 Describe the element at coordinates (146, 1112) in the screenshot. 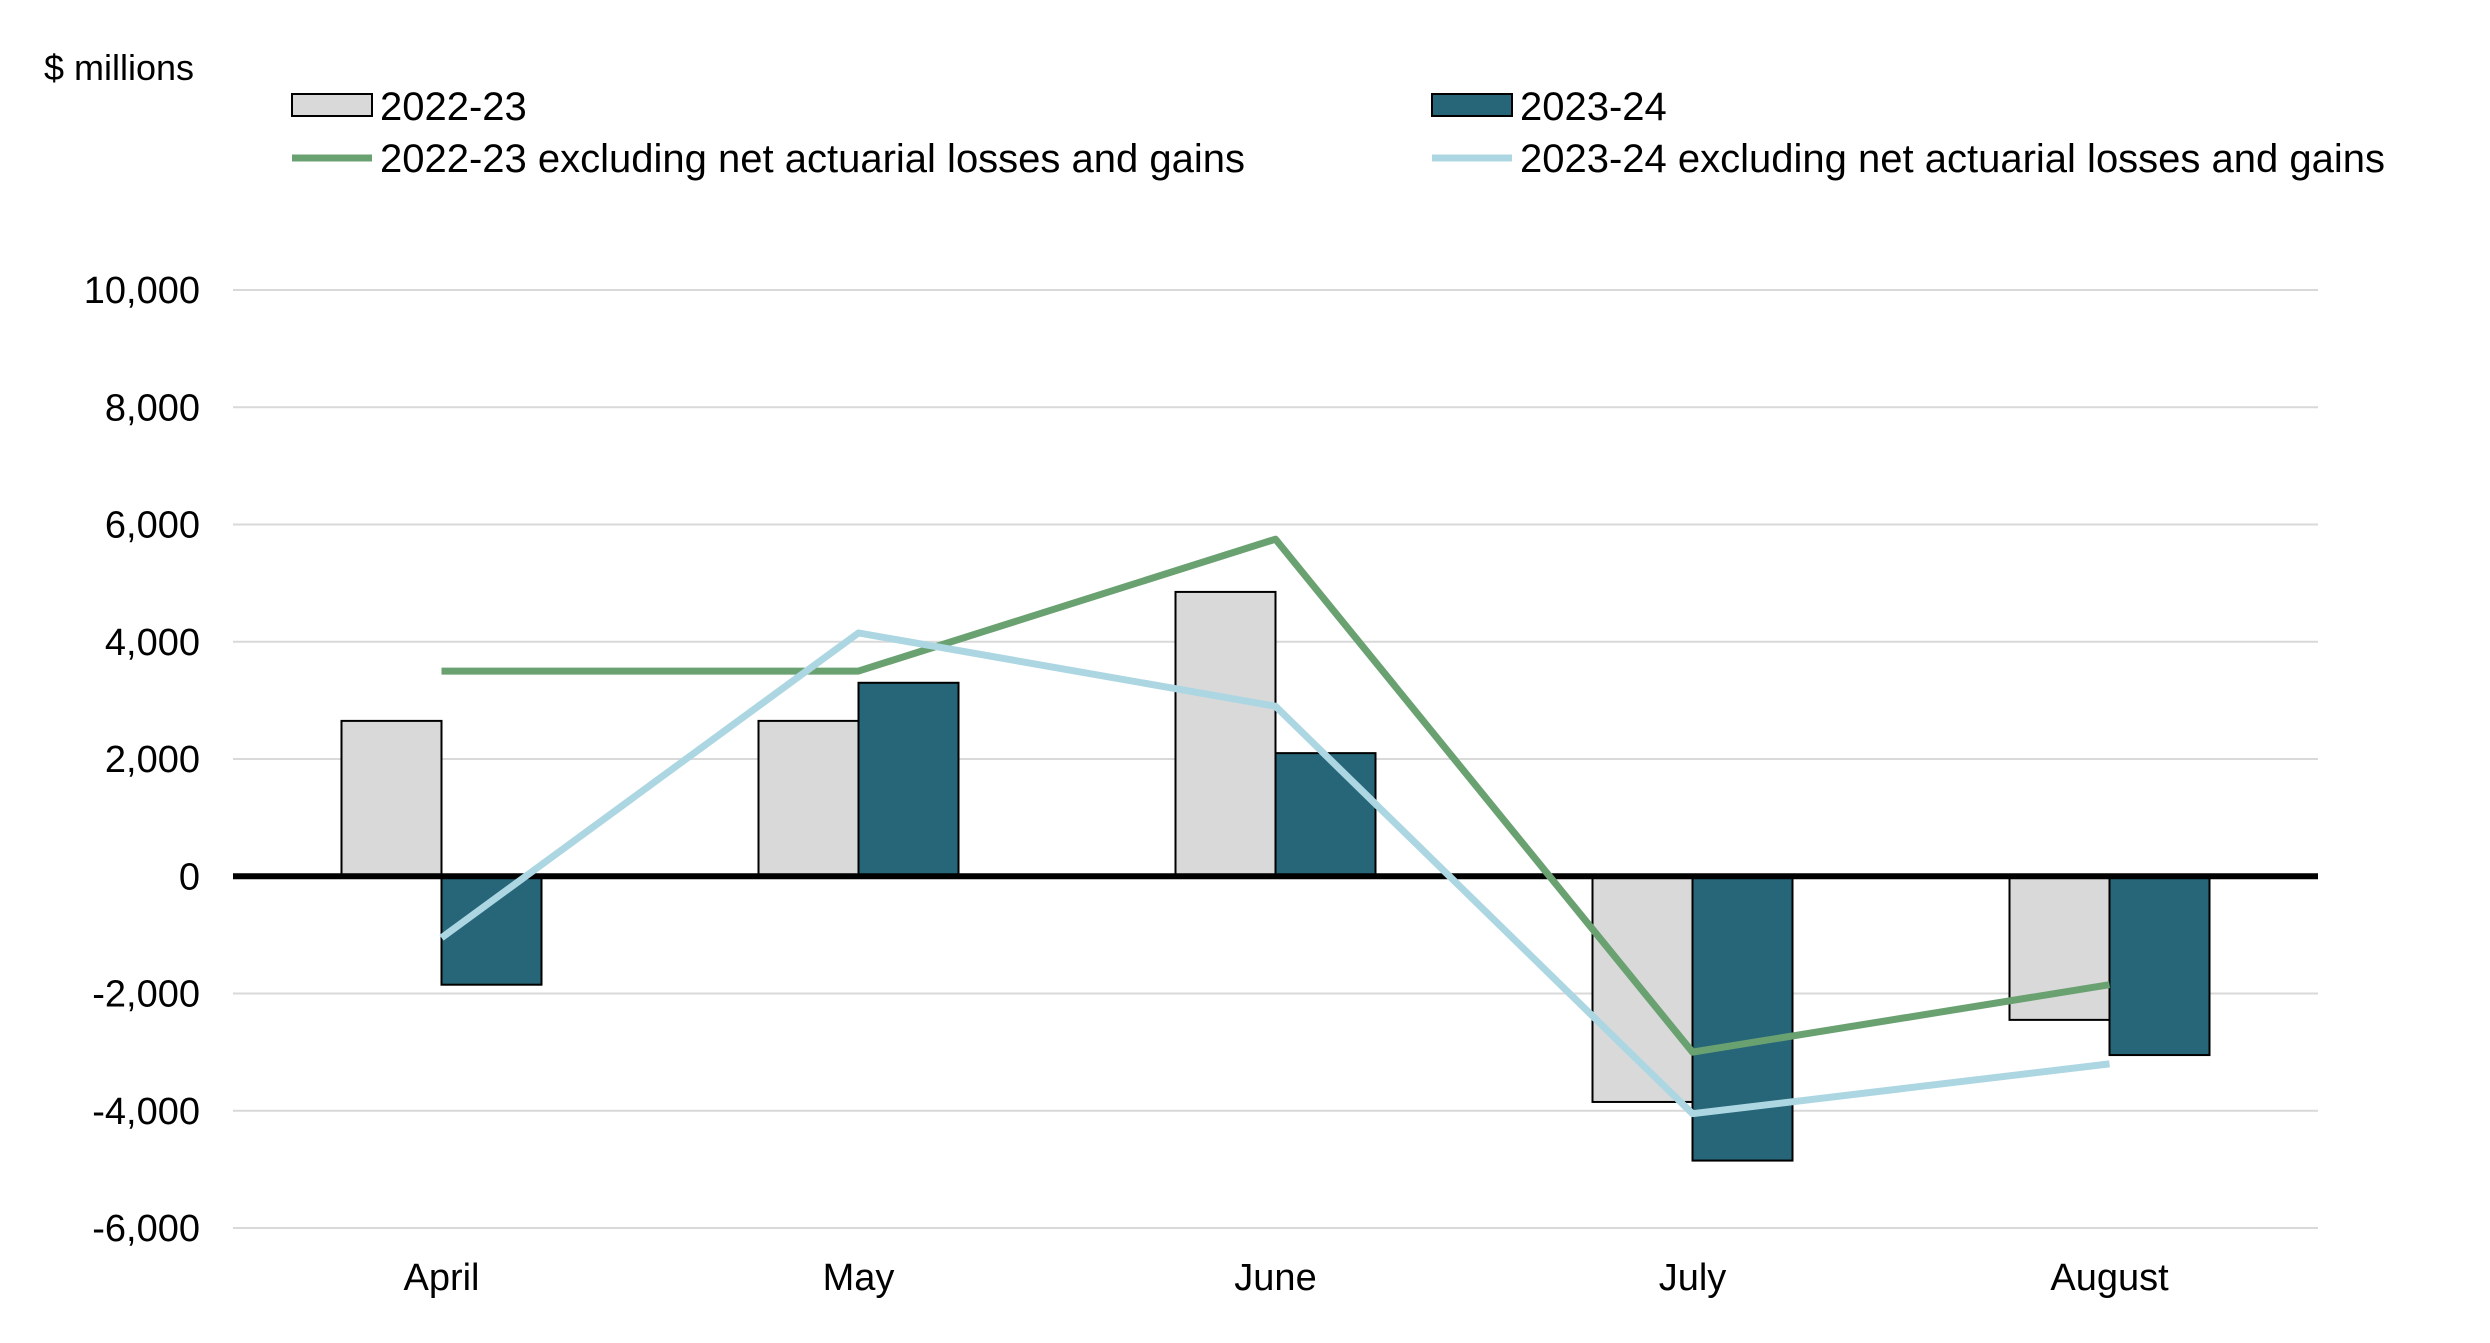

I see `y-tick-label: -4,000` at that location.